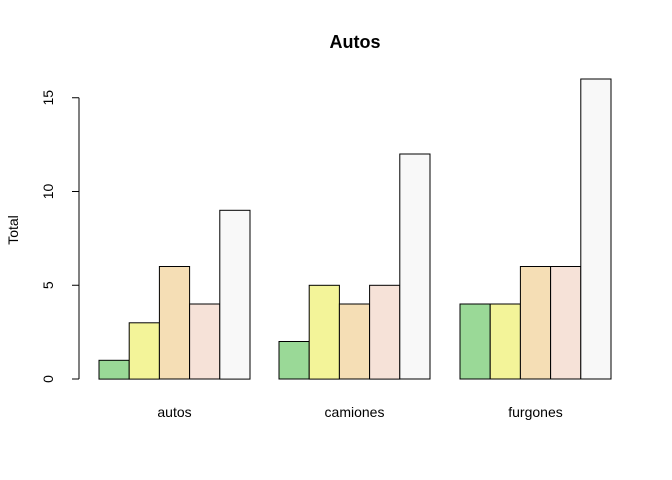 This screenshot has width=672, height=480. I want to click on x-axis-labels: autos camiones furgones, so click(359, 412).